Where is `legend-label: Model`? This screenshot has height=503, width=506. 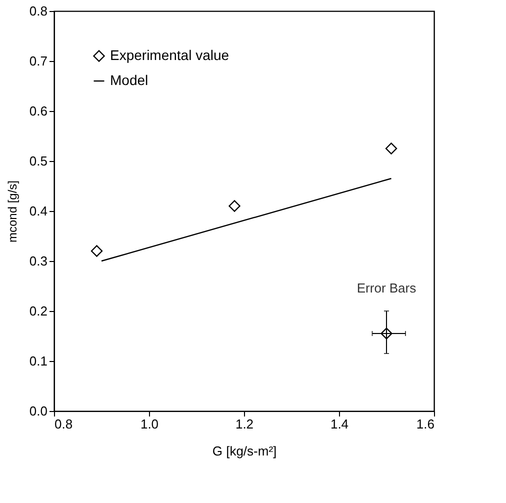 legend-label: Model is located at coordinates (129, 80).